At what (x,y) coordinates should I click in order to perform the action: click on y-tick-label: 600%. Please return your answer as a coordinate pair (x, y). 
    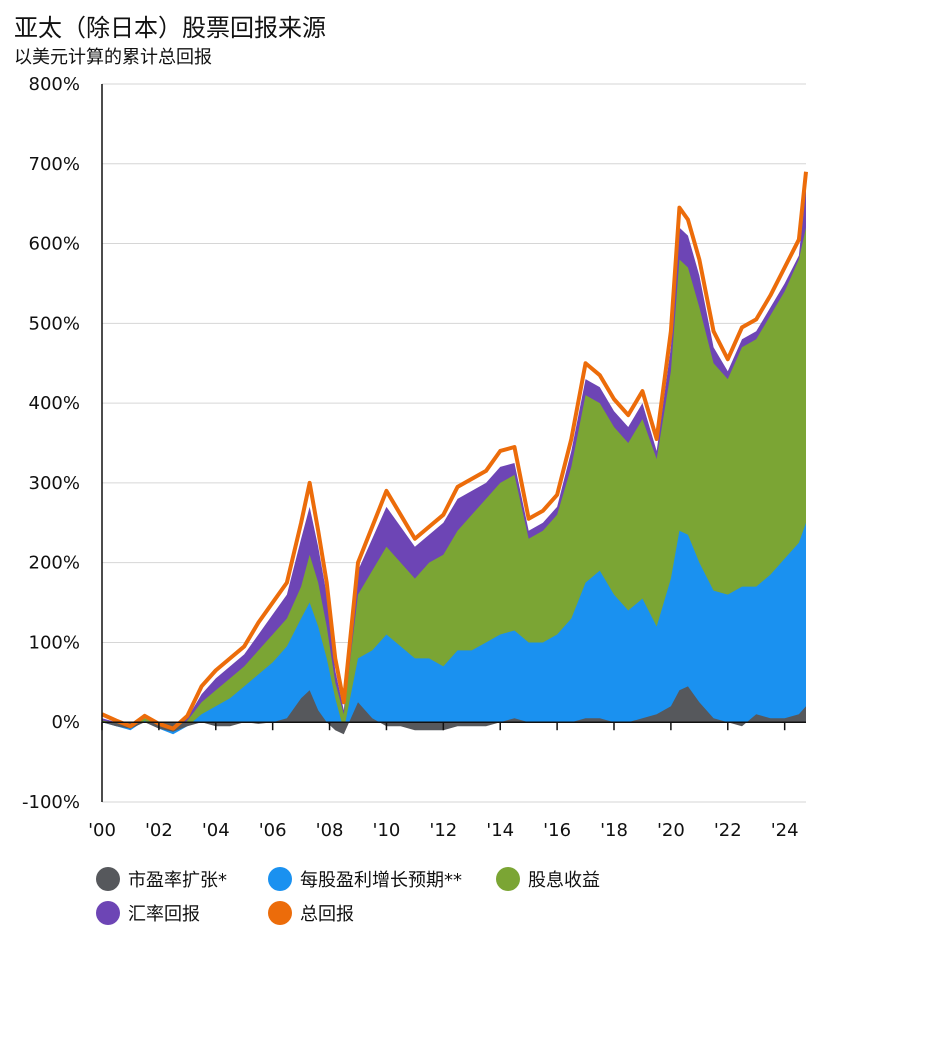
    Looking at the image, I should click on (54, 244).